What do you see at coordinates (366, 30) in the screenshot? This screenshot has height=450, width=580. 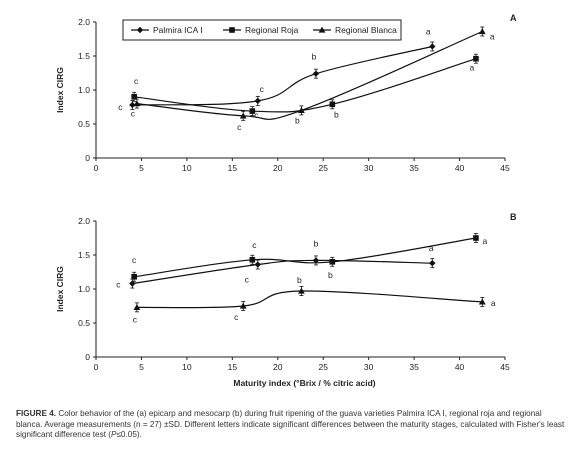 I see `legend-label: Regional Blanca` at bounding box center [366, 30].